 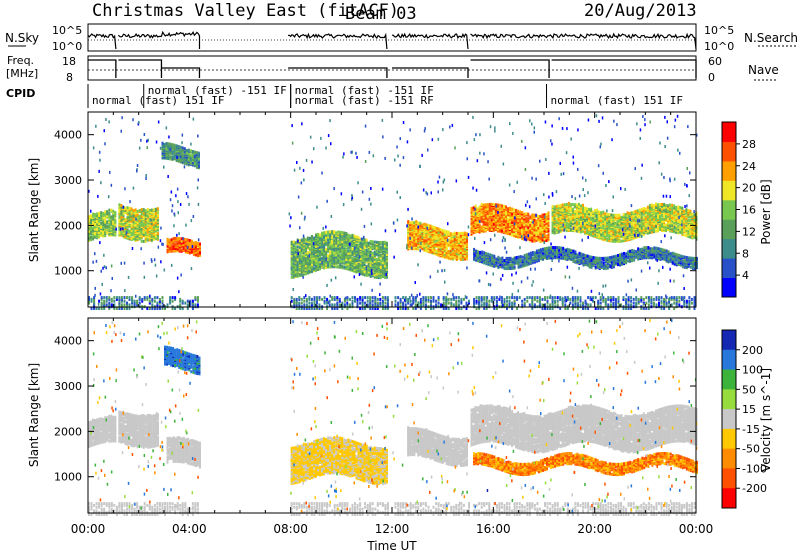 I want to click on cpid-entry-4: normal (fast) 151 IF, so click(x=617, y=100).